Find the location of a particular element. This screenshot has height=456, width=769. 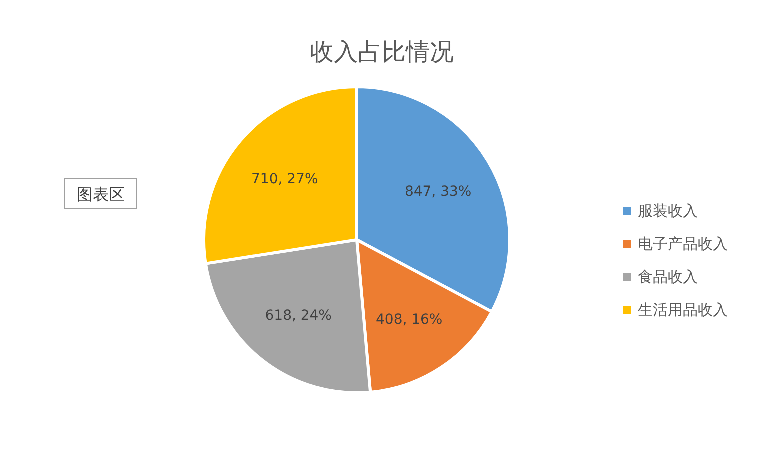

legend-label: 服装收入 is located at coordinates (668, 211).